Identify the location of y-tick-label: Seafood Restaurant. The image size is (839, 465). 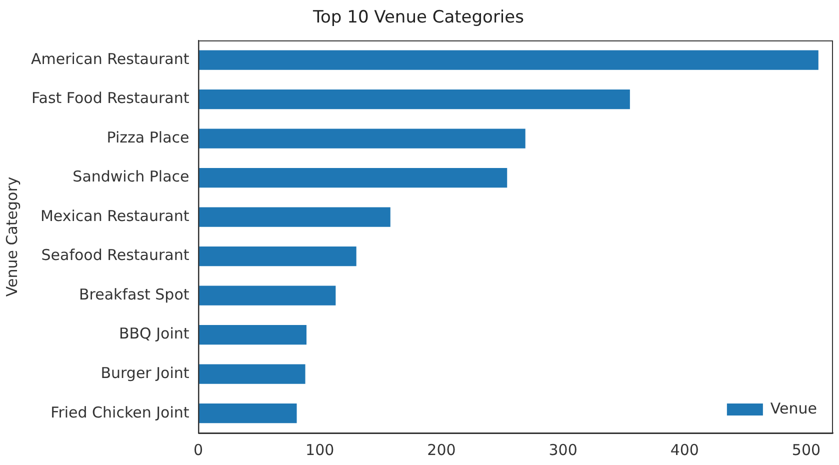
(115, 255).